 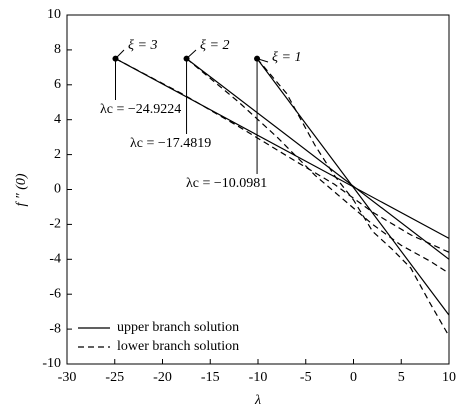 I want to click on y-tick-label: 6, so click(x=57, y=84).